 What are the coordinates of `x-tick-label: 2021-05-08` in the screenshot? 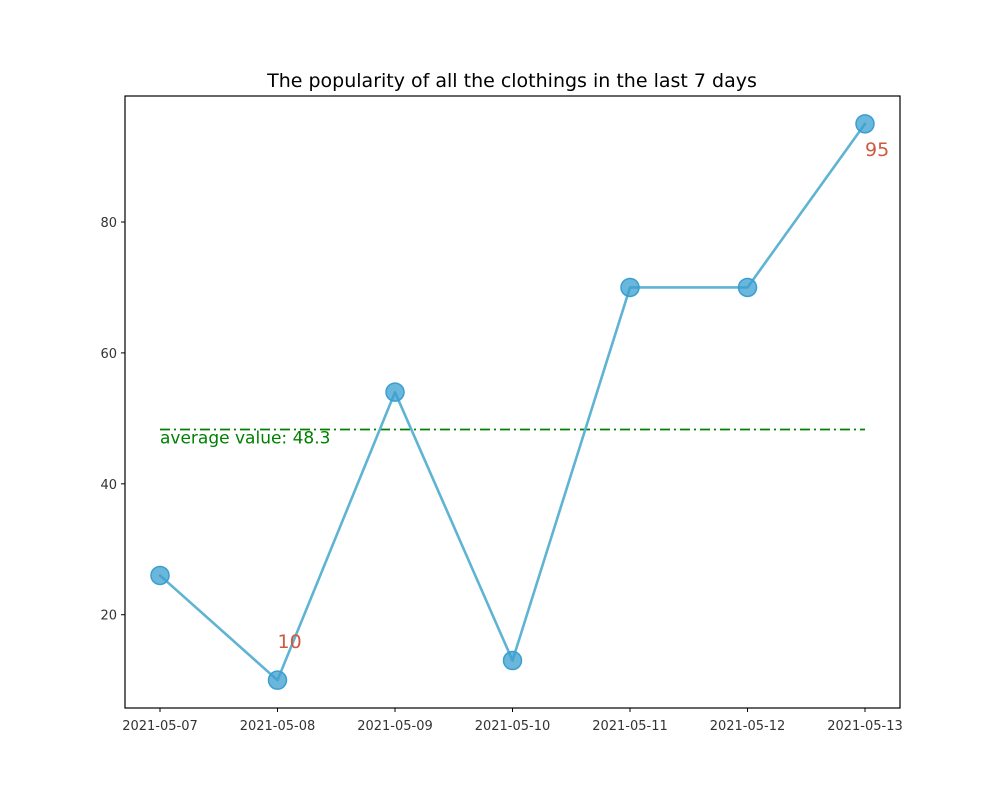 It's located at (278, 726).